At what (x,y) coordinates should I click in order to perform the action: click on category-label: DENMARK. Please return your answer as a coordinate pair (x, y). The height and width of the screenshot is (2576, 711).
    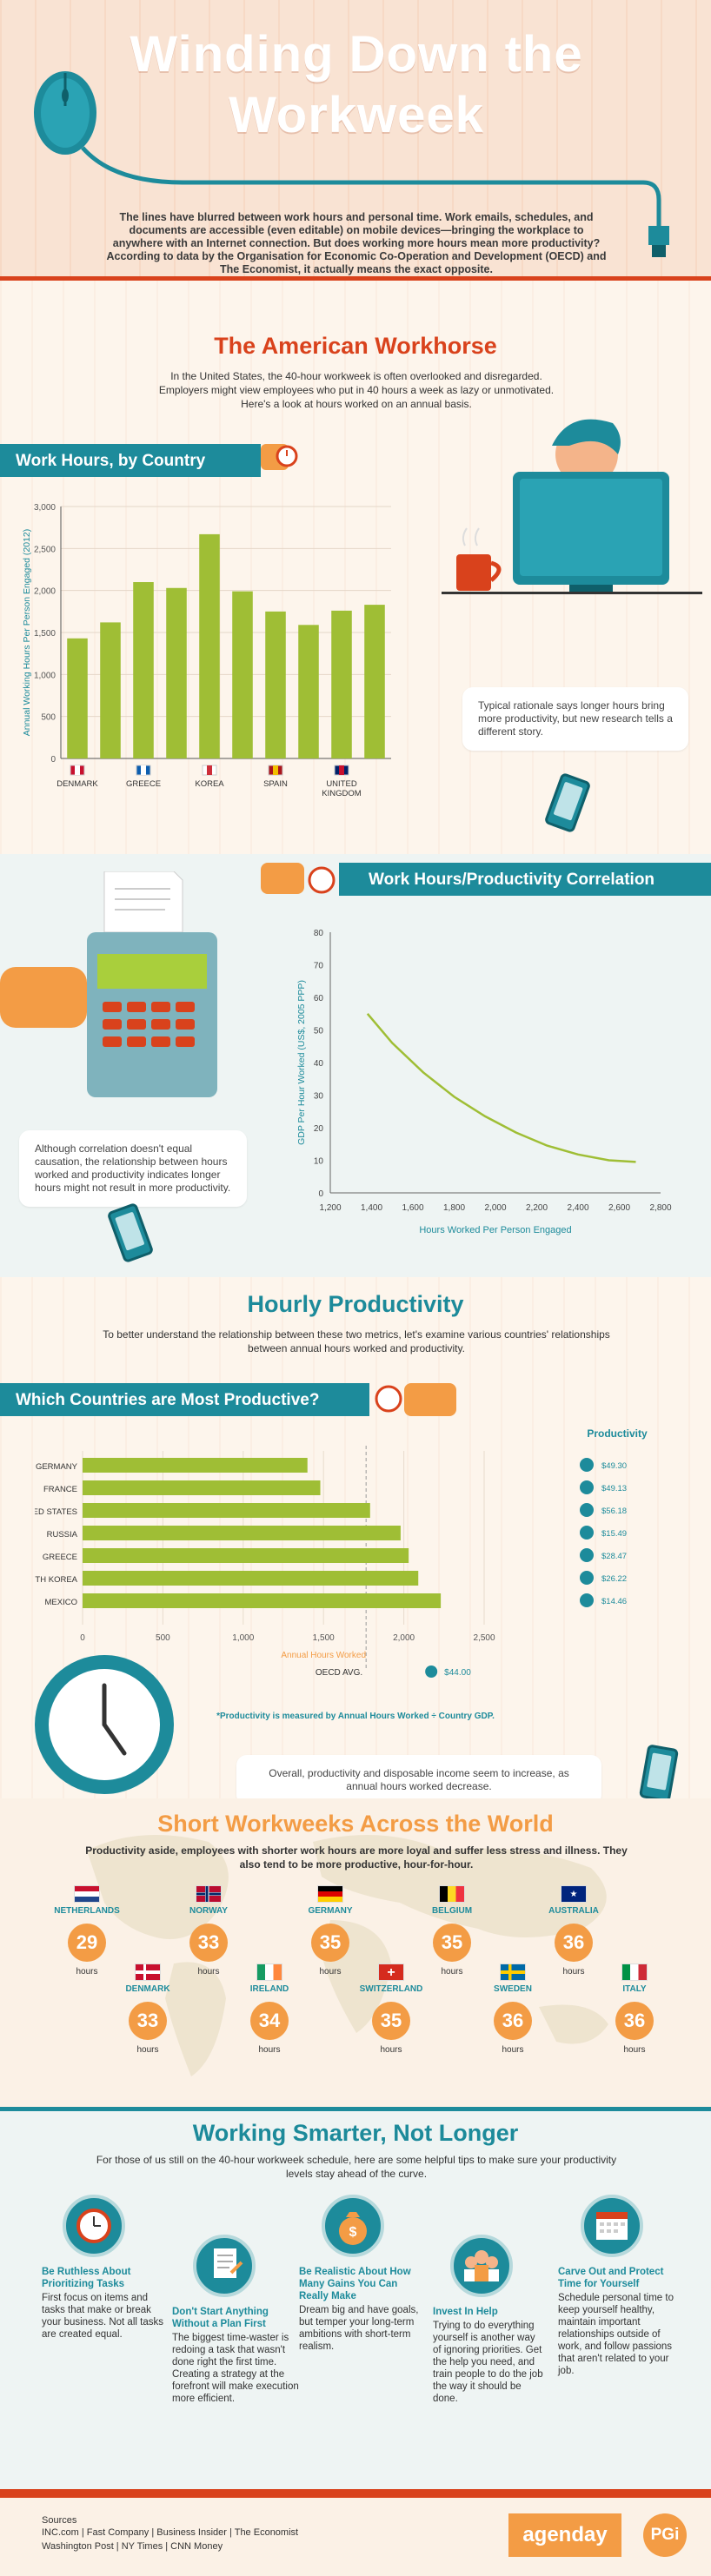
    Looking at the image, I should click on (77, 784).